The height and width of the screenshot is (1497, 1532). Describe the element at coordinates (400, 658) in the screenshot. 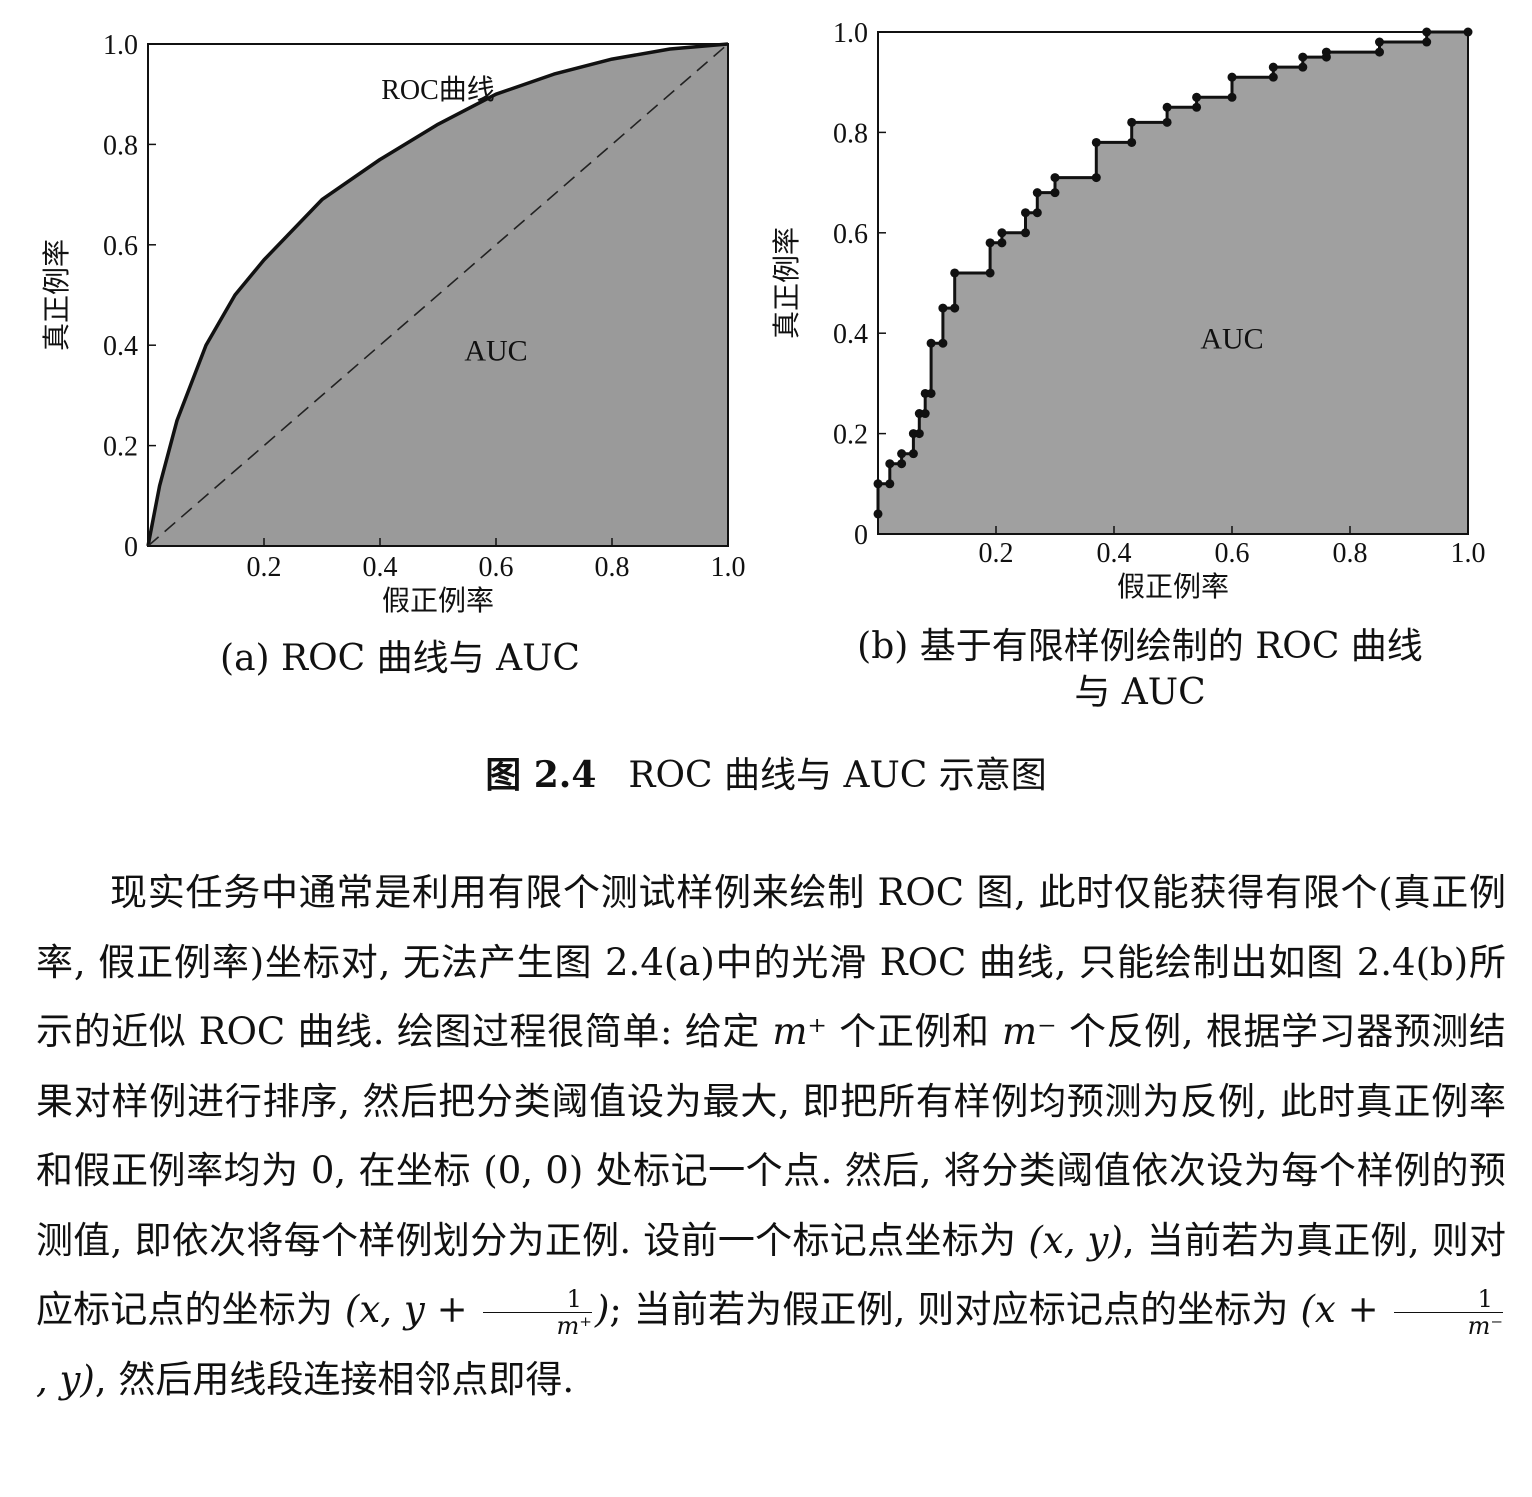

I see `caption-a: (a) ROC 曲线与 AUC` at that location.